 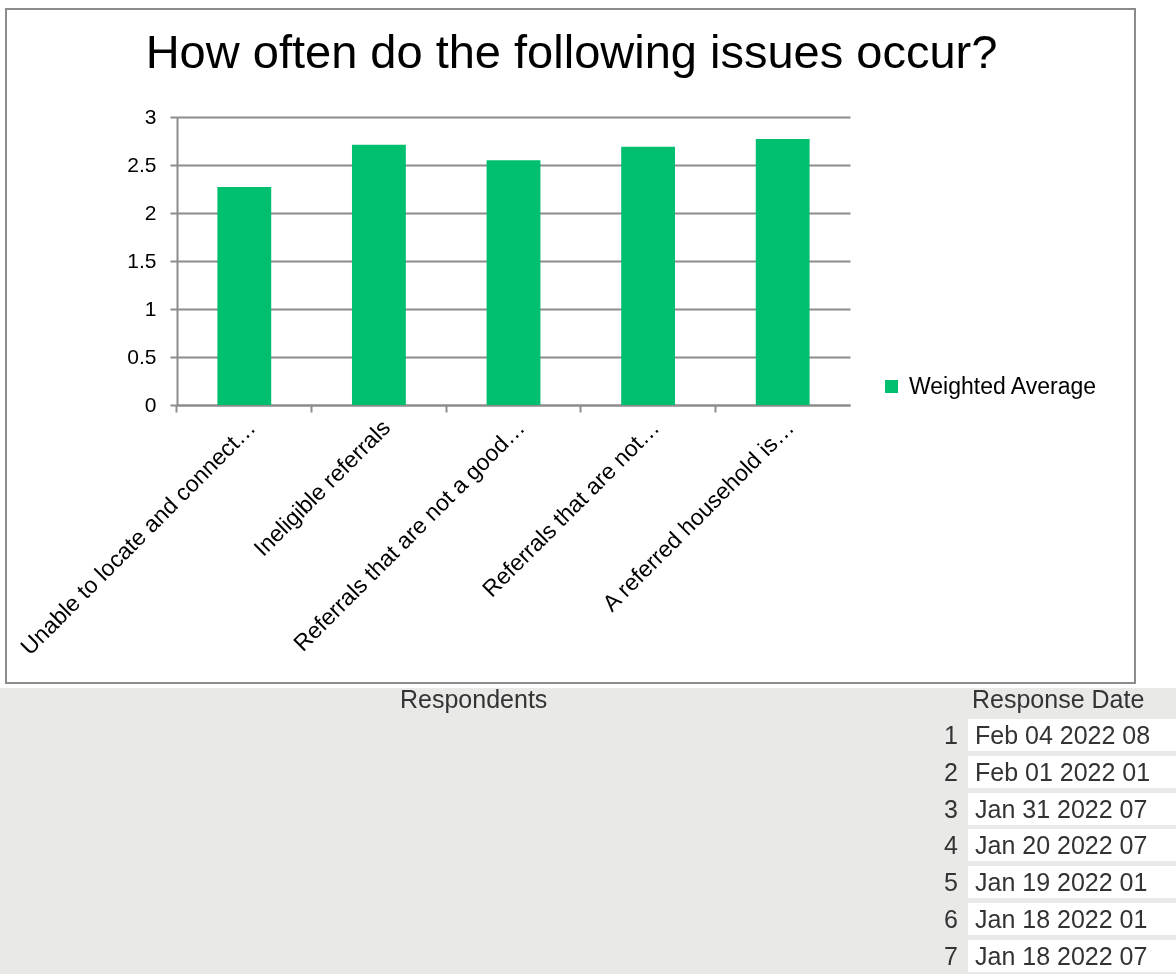 I want to click on text: 6, so click(x=950, y=919).